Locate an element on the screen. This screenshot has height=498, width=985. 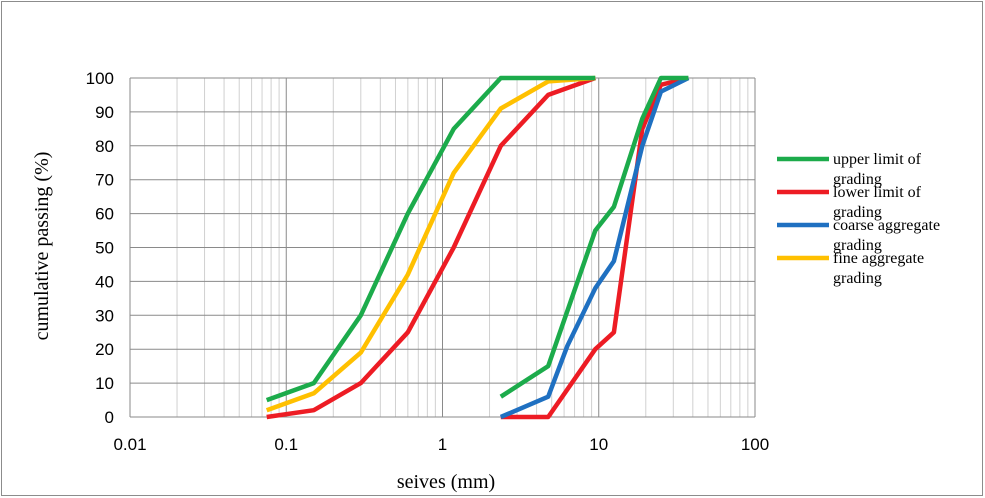
y-tick-label: 60 is located at coordinates (104, 214).